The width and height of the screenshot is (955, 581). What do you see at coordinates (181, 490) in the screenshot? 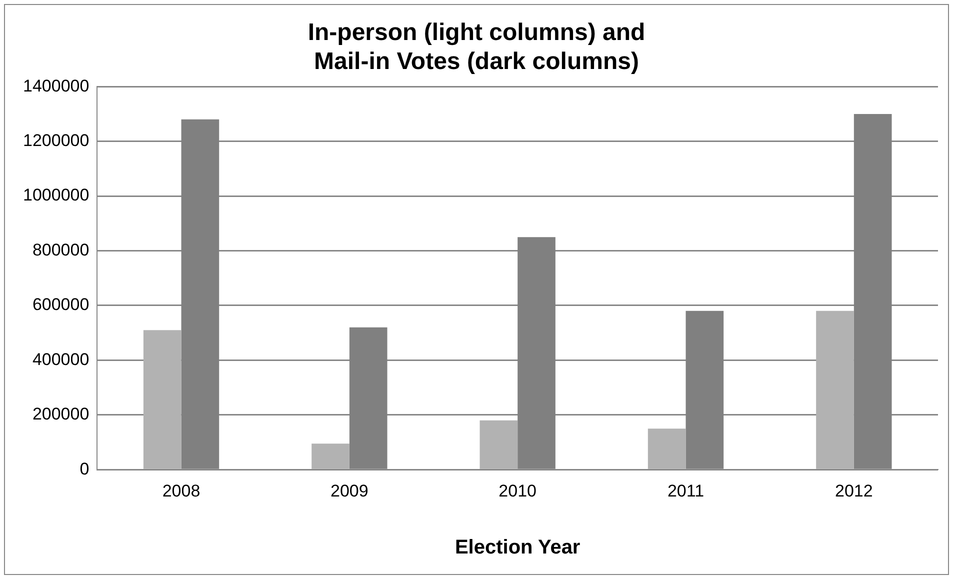
I see `x-tick-label: 2008` at bounding box center [181, 490].